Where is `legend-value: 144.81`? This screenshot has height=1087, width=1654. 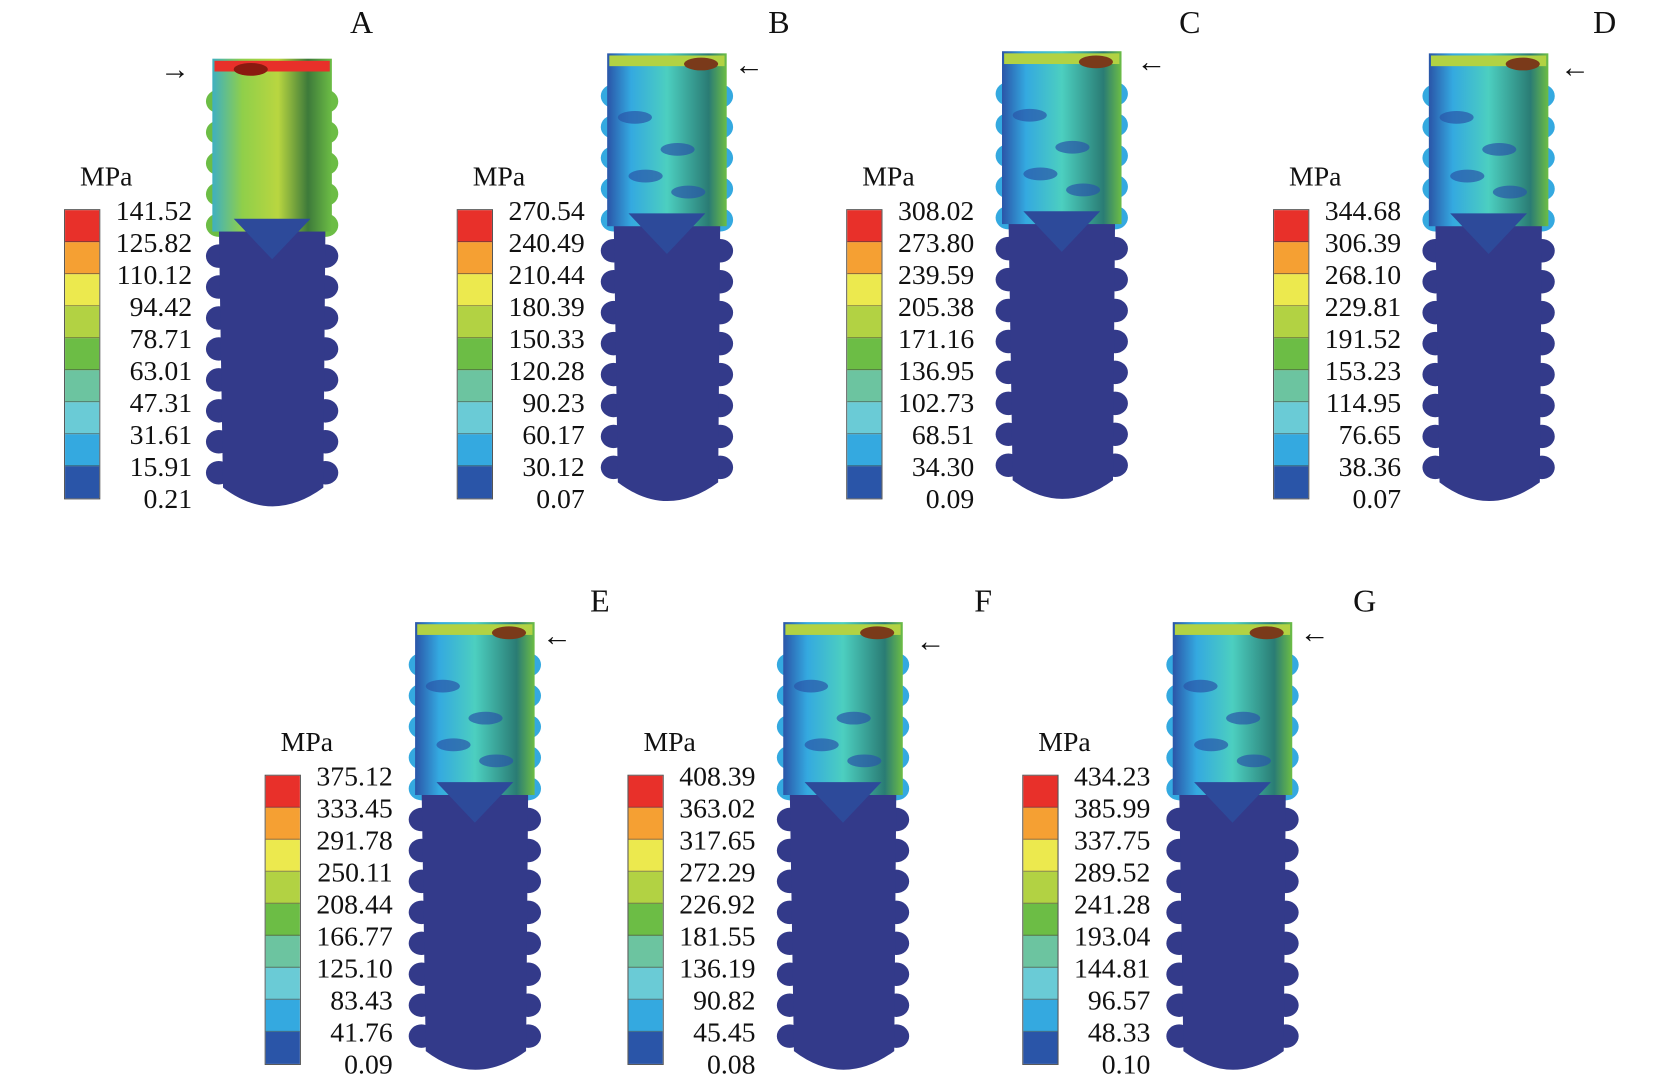
legend-value: 144.81 is located at coordinates (1112, 968).